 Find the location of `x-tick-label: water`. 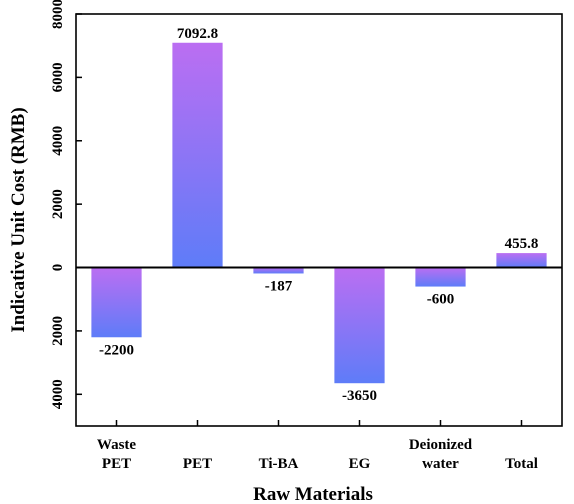

x-tick-label: water is located at coordinates (440, 464).